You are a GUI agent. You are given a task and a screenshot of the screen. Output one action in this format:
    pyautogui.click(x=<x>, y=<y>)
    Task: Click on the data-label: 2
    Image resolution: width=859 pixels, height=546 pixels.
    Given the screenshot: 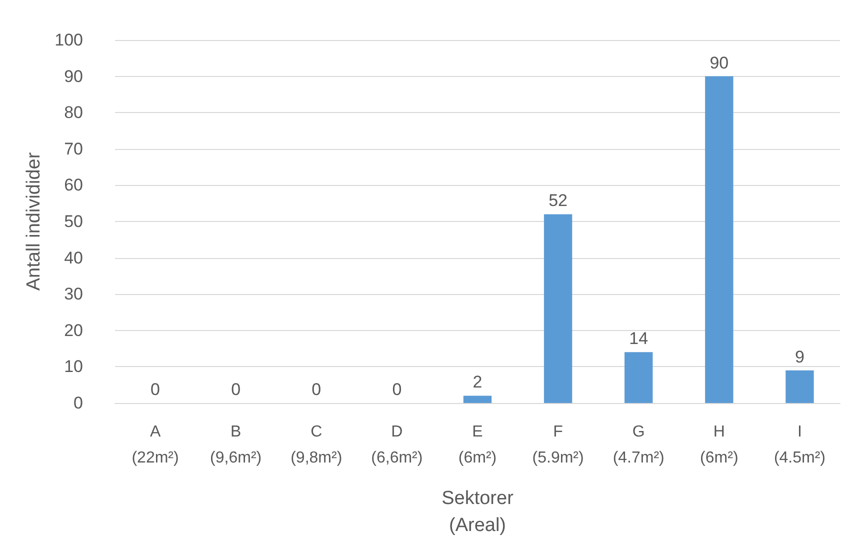 What is the action you would take?
    pyautogui.click(x=477, y=382)
    